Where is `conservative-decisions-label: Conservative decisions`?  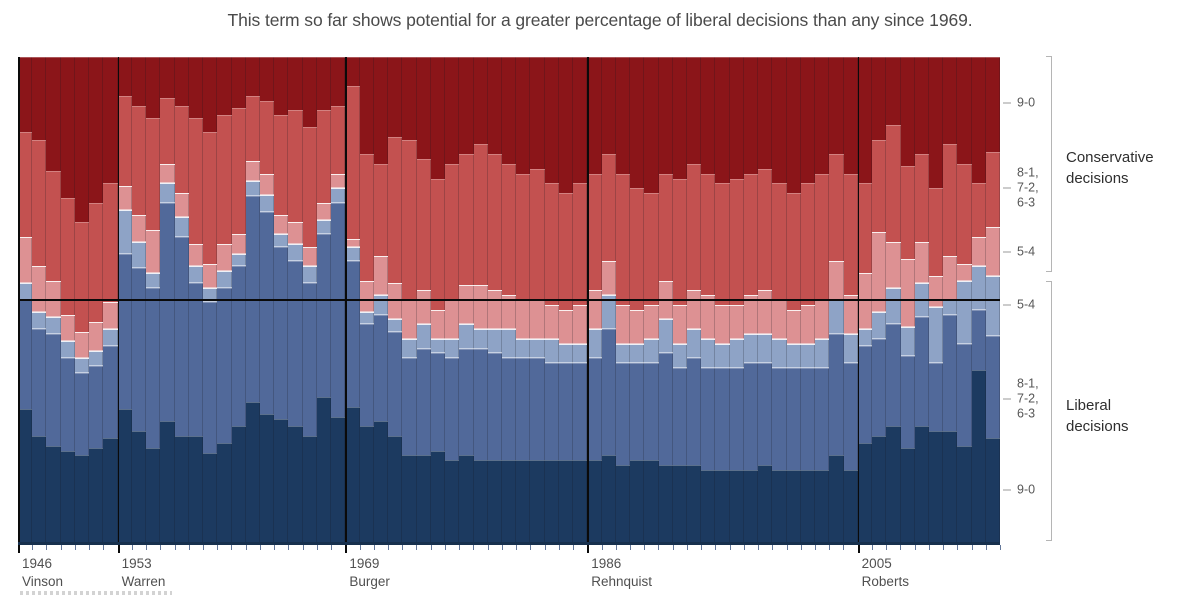
conservative-decisions-label: Conservative decisions is located at coordinates (1110, 168).